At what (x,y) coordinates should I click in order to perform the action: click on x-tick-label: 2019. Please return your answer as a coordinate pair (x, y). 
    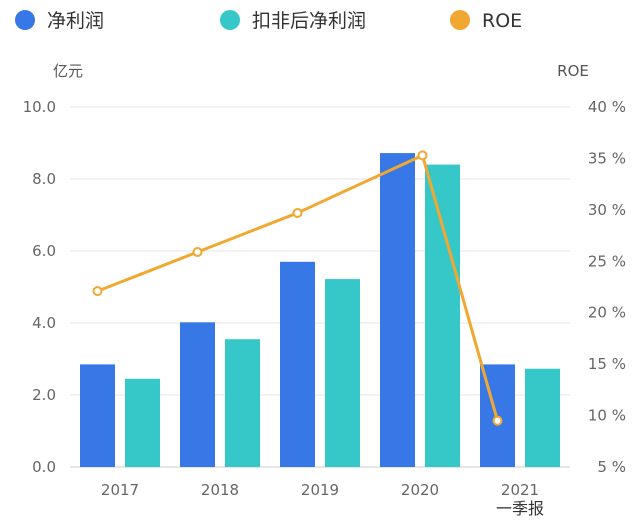
    Looking at the image, I should click on (320, 490).